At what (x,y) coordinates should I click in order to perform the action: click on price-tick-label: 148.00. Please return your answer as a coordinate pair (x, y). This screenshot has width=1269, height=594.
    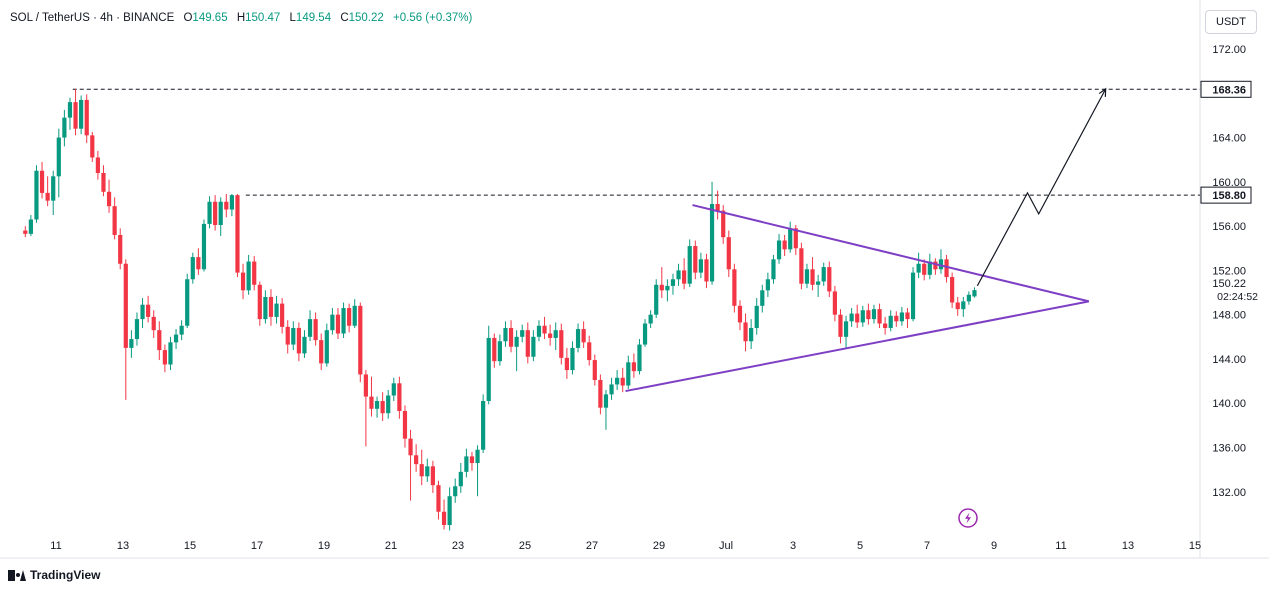
    Looking at the image, I should click on (1229, 316).